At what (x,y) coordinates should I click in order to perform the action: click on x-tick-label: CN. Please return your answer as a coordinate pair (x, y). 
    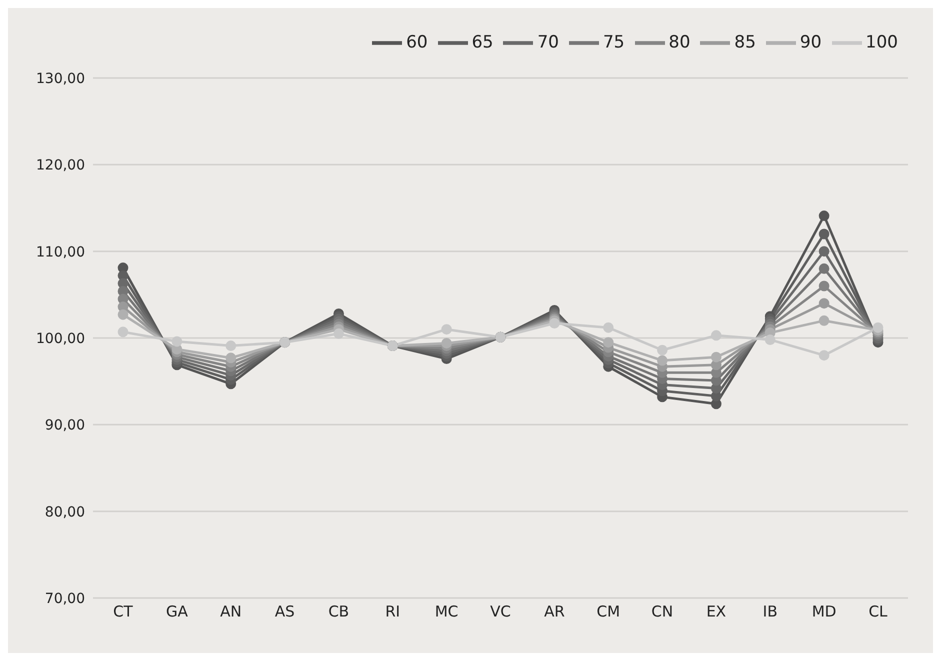
    Looking at the image, I should click on (662, 611).